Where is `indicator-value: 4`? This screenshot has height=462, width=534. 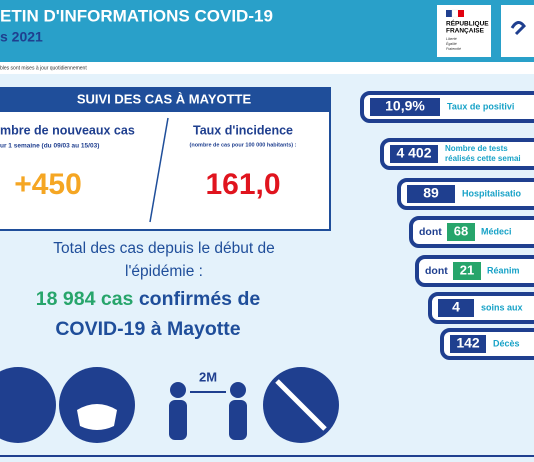
indicator-value: 4 is located at coordinates (456, 307).